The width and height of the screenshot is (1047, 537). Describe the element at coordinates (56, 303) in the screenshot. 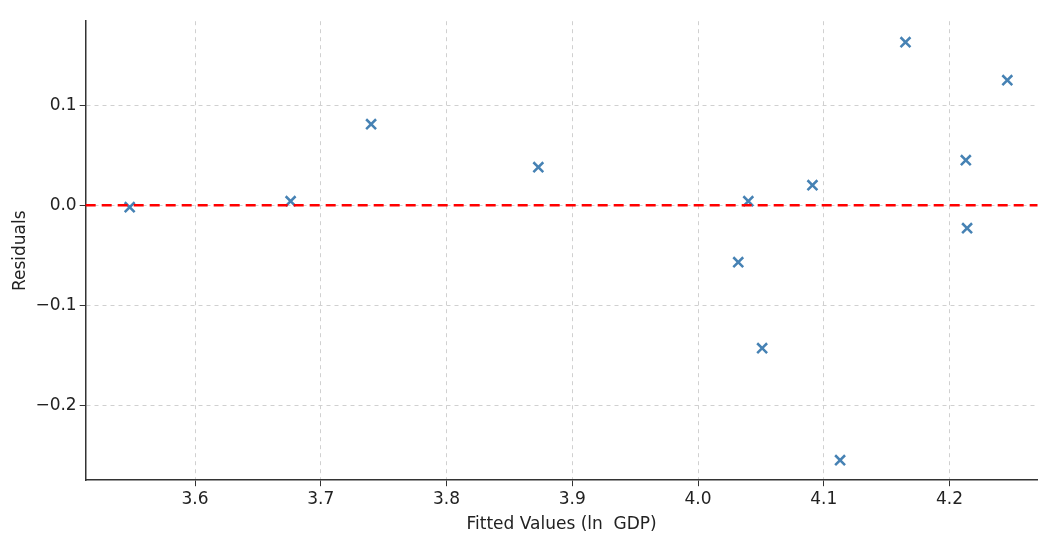

I see `y-tick-label: −0.1` at that location.